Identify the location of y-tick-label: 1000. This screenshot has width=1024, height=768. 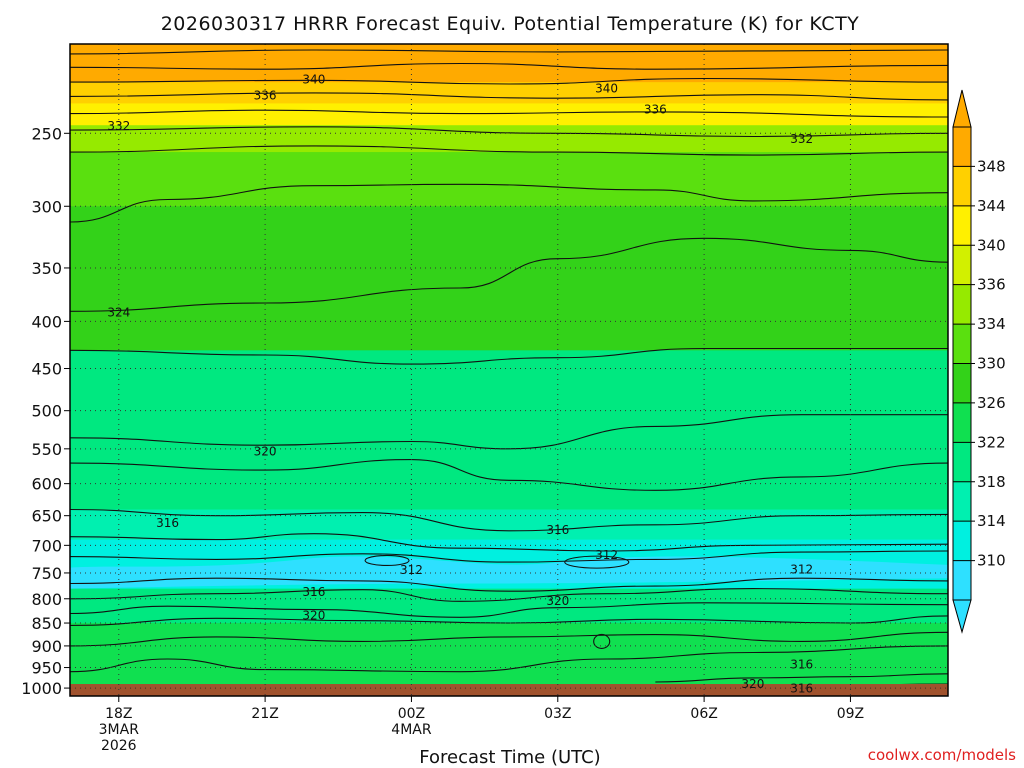
(41, 688).